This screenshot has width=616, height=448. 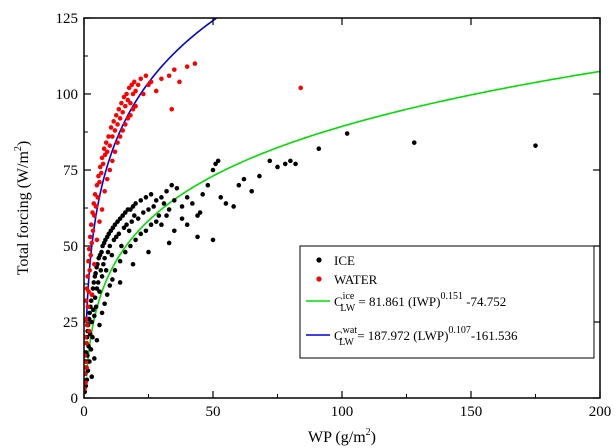 What do you see at coordinates (342, 436) in the screenshot?
I see `x-axis-label: WP (g/m2)` at bounding box center [342, 436].